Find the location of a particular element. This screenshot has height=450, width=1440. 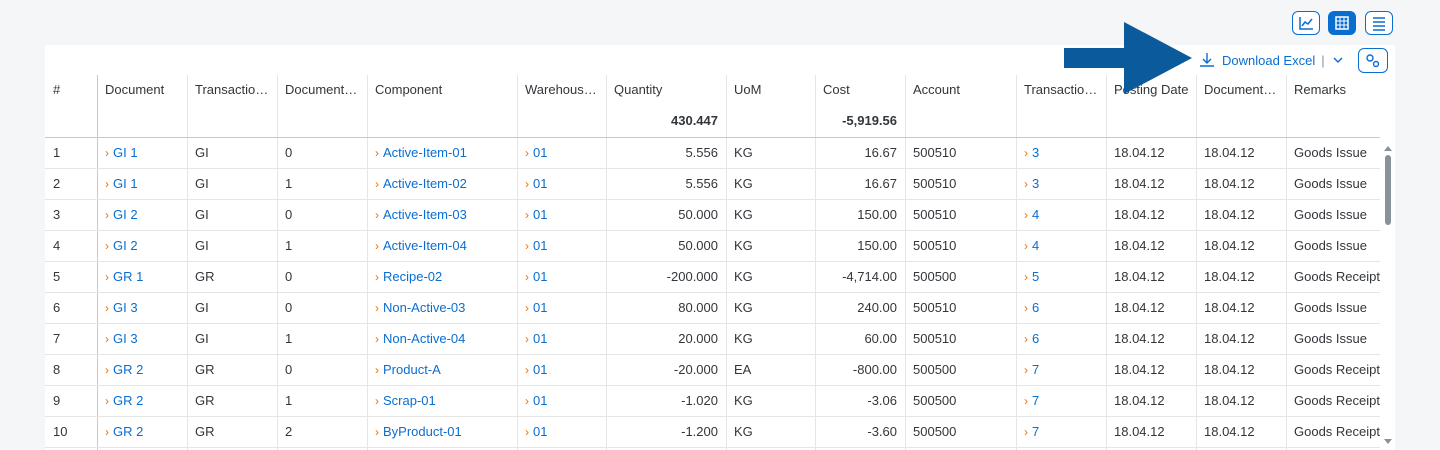

link-text: Product-A is located at coordinates (412, 369).